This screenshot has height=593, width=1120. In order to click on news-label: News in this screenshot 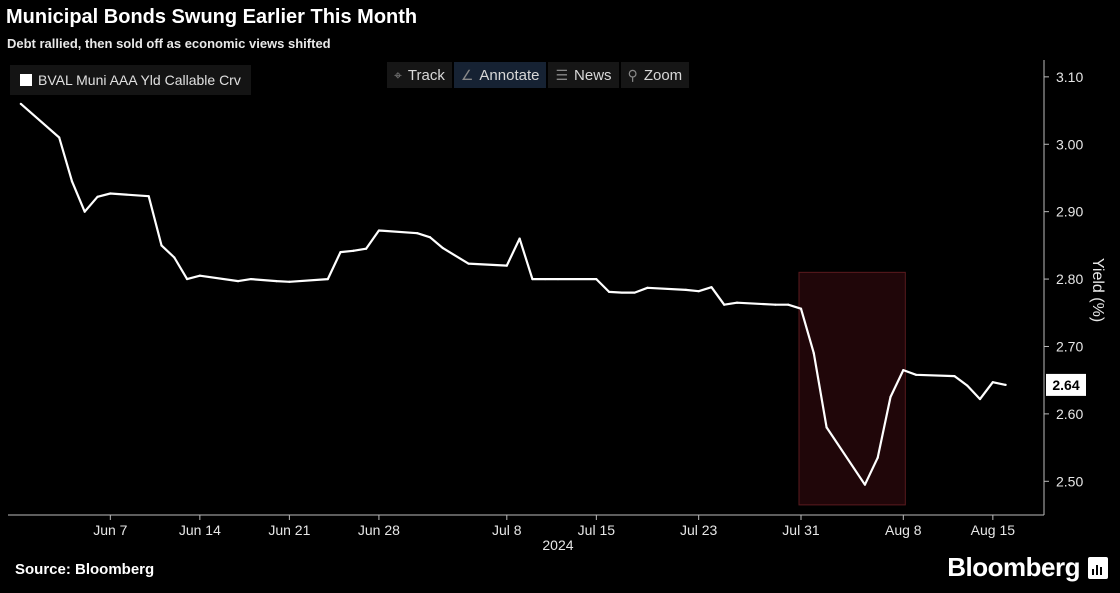, I will do `click(593, 75)`.